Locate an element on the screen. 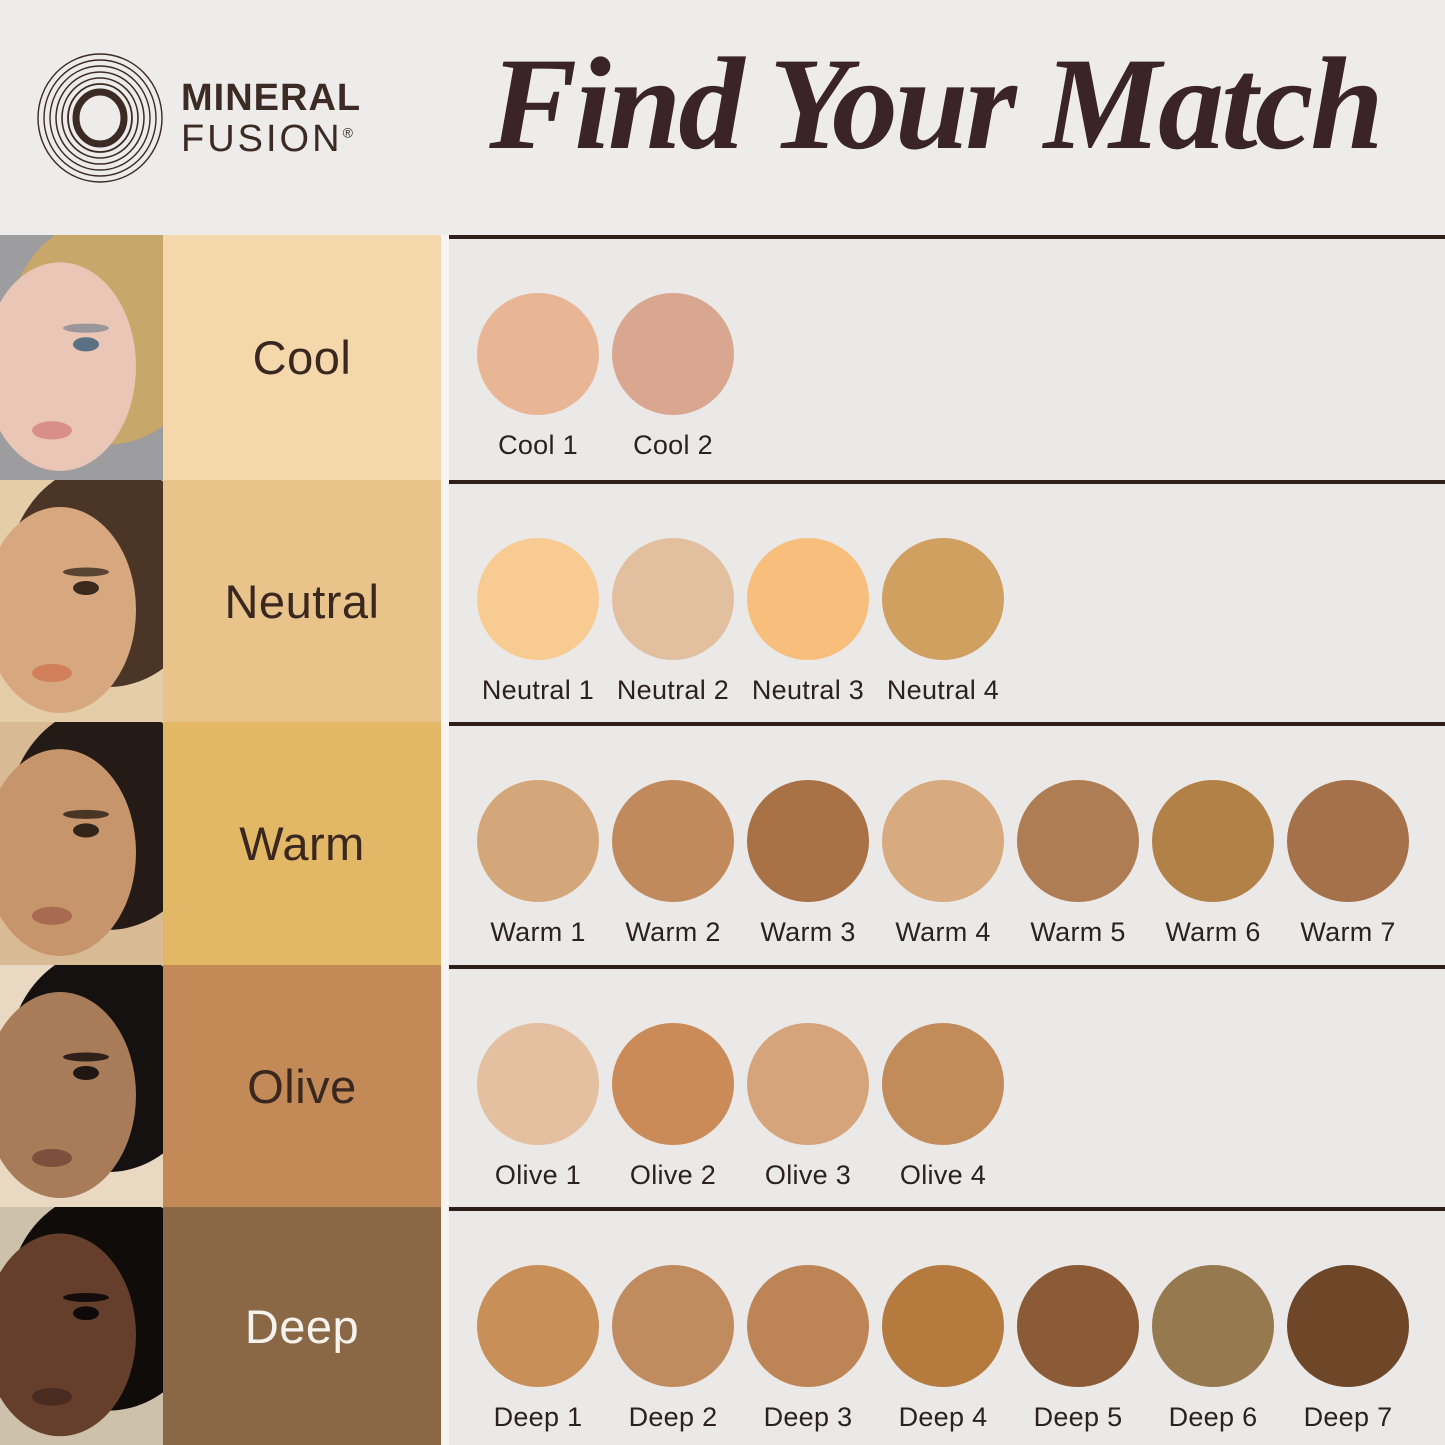  category-box-cool: Cool is located at coordinates (302, 357).